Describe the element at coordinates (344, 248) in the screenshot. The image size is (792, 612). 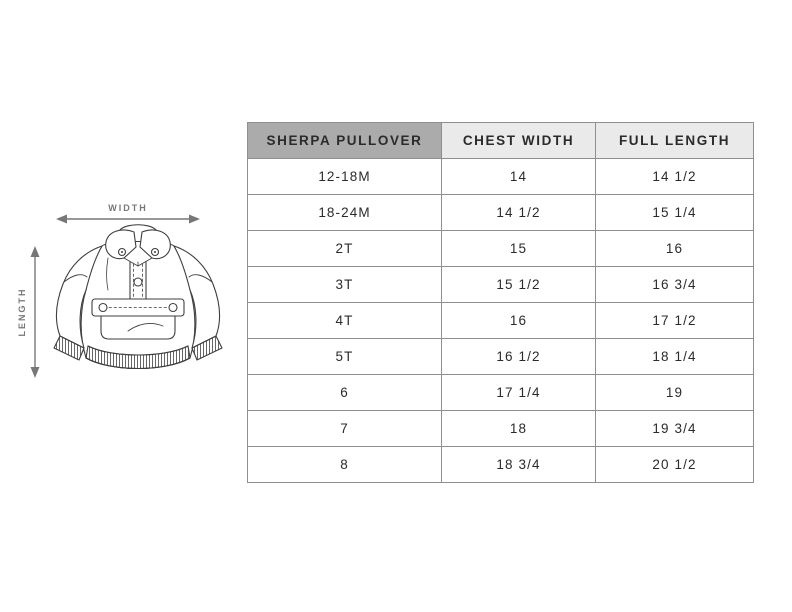
I see `size-cell: 2T` at that location.